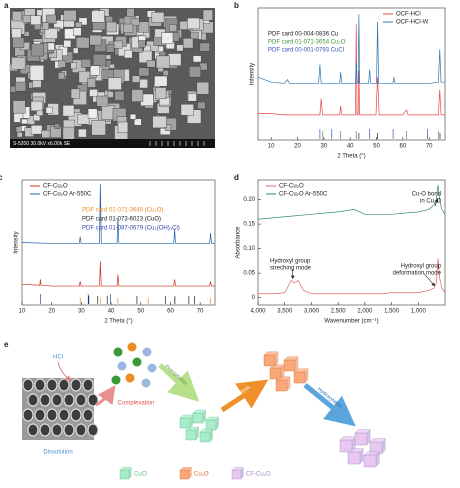 The height and width of the screenshot is (488, 460). I want to click on cu2o-cube-side, so click(277, 358).